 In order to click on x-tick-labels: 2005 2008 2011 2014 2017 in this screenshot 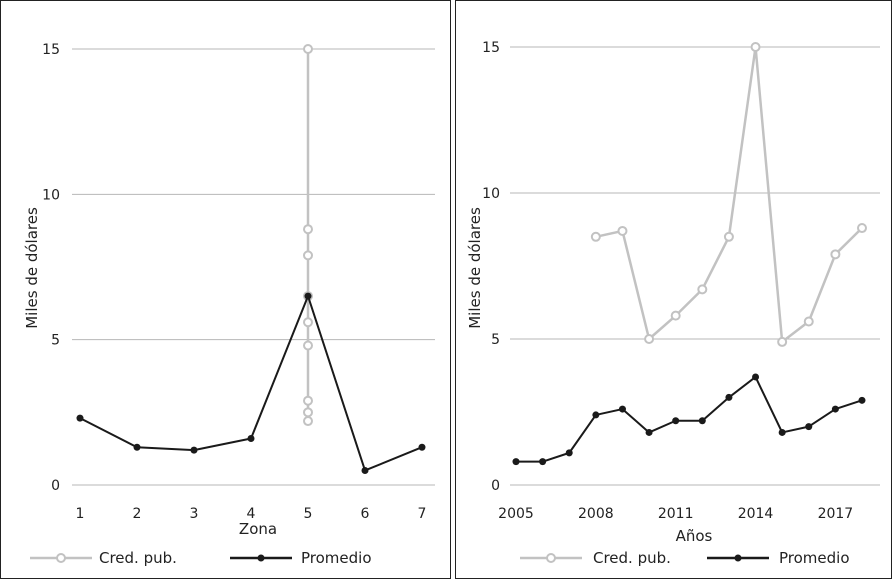, I will do `click(675, 514)`.